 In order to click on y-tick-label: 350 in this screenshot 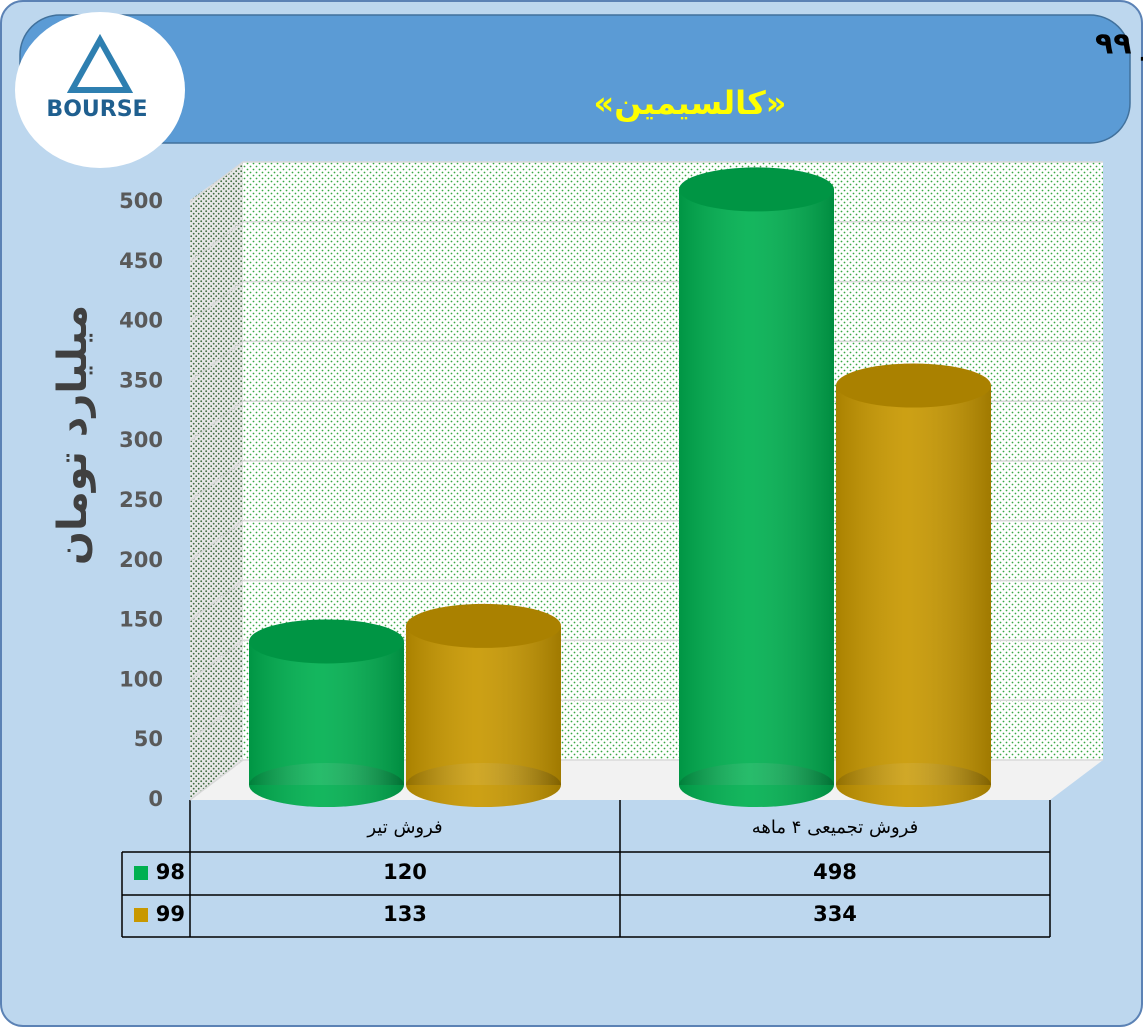, I will do `click(141, 380)`.